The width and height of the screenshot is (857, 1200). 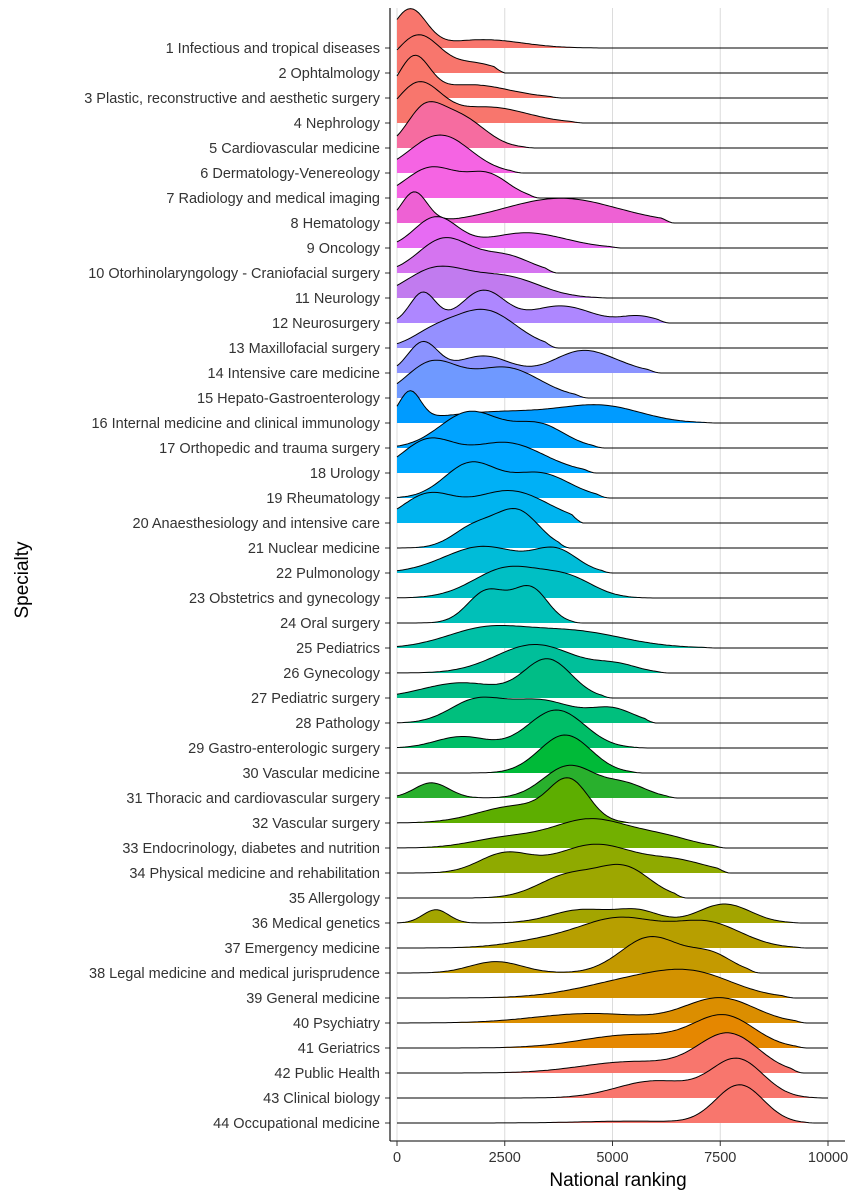 What do you see at coordinates (337, 724) in the screenshot?
I see `y-tick-label: 28 Pathology` at bounding box center [337, 724].